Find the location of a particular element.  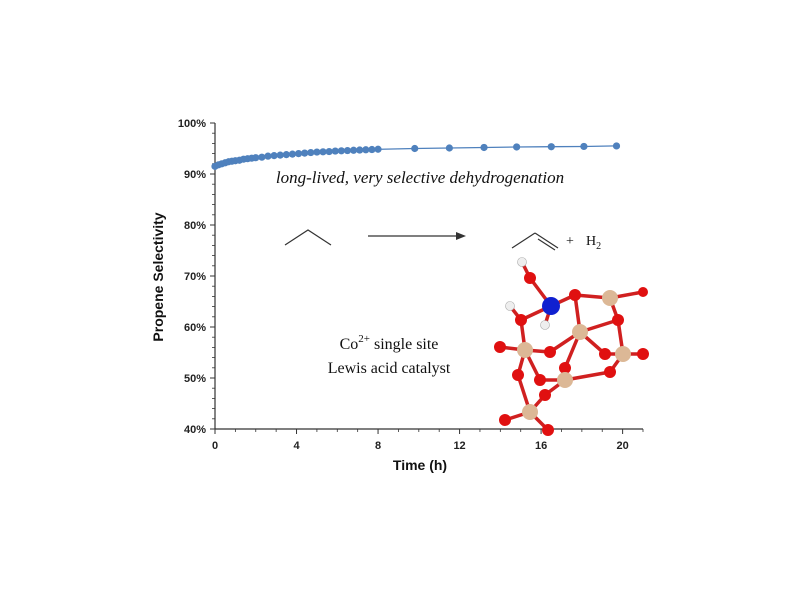

y-axis-ticks: 40% 50% 60% 70% 80% 90% 100% is located at coordinates (196, 277).